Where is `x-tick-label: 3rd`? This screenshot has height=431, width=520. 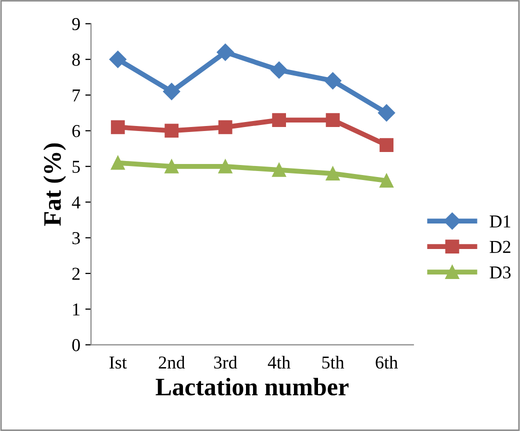 x-tick-label: 3rd is located at coordinates (226, 362).